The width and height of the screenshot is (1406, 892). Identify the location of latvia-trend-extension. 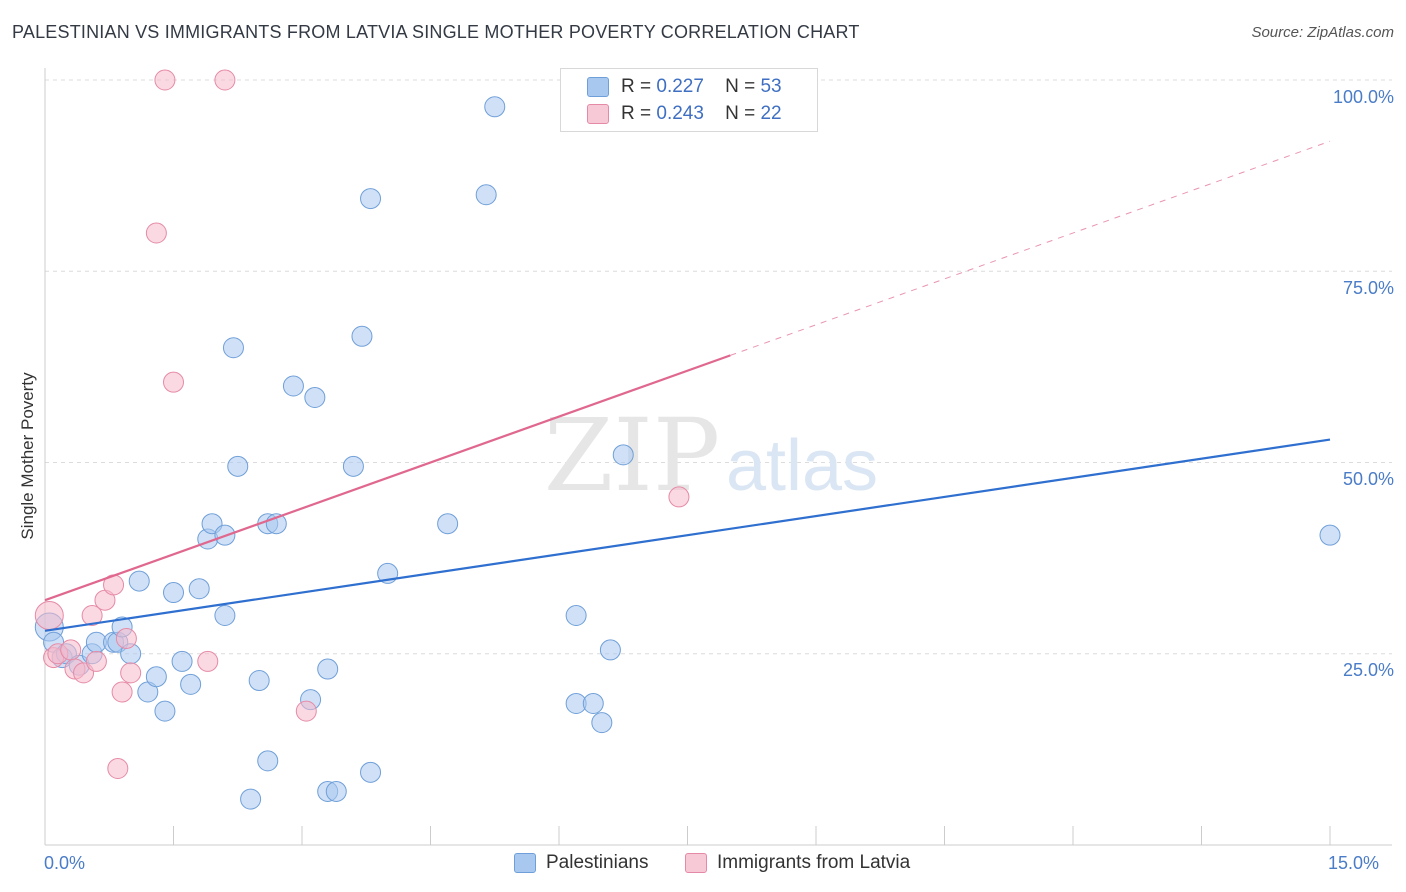
(1030, 248).